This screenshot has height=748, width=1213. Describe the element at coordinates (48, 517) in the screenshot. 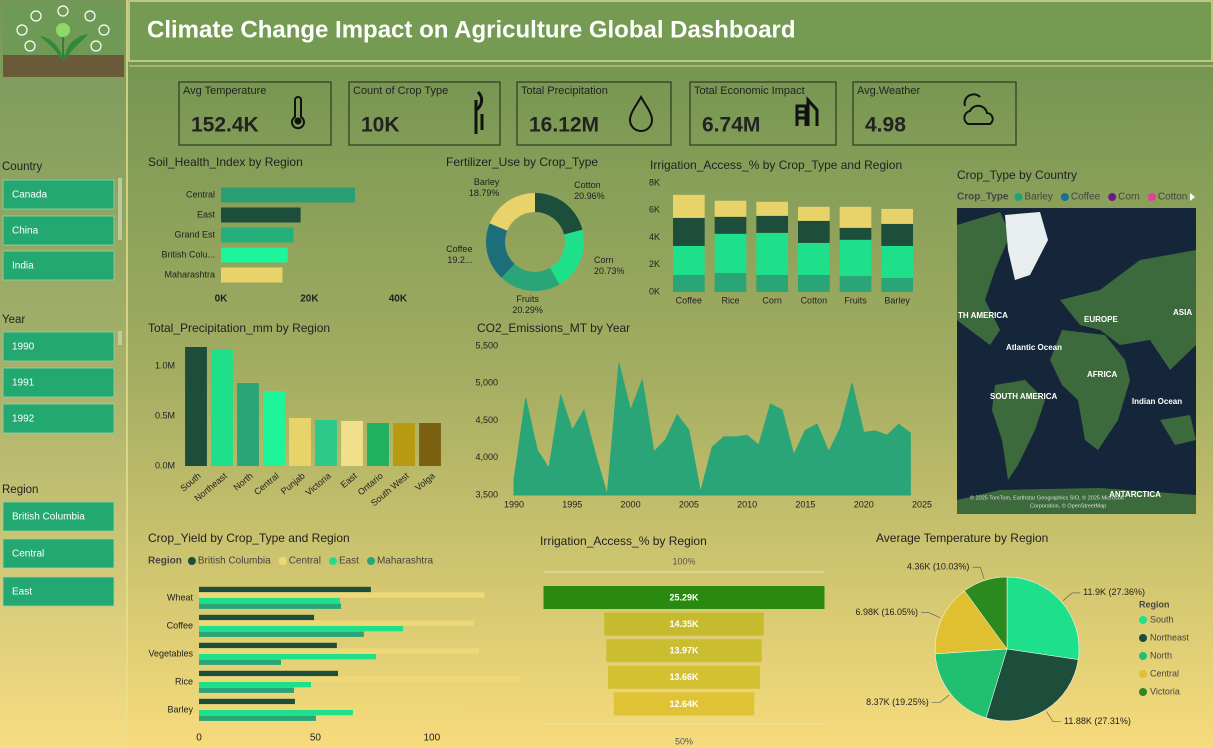

I see `slicer-item-label: British Columbia` at that location.